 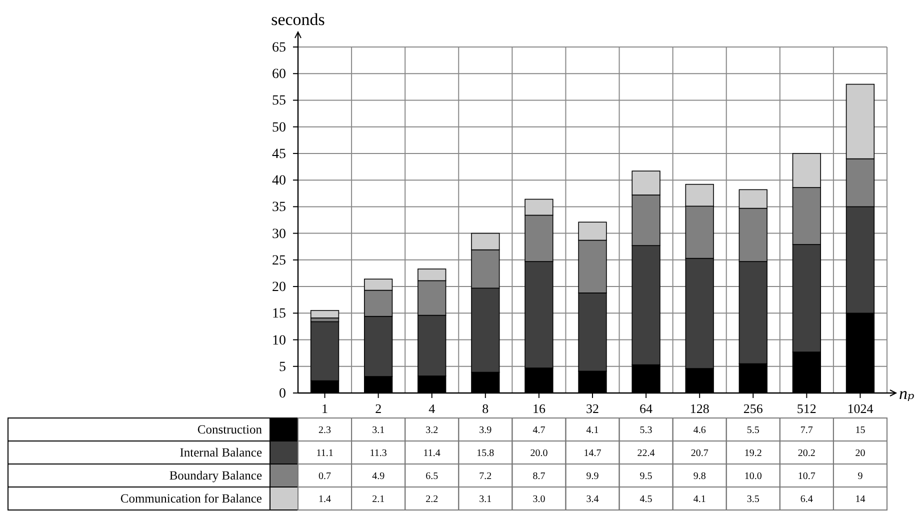 I want to click on x-tick-label: 64, so click(x=647, y=408).